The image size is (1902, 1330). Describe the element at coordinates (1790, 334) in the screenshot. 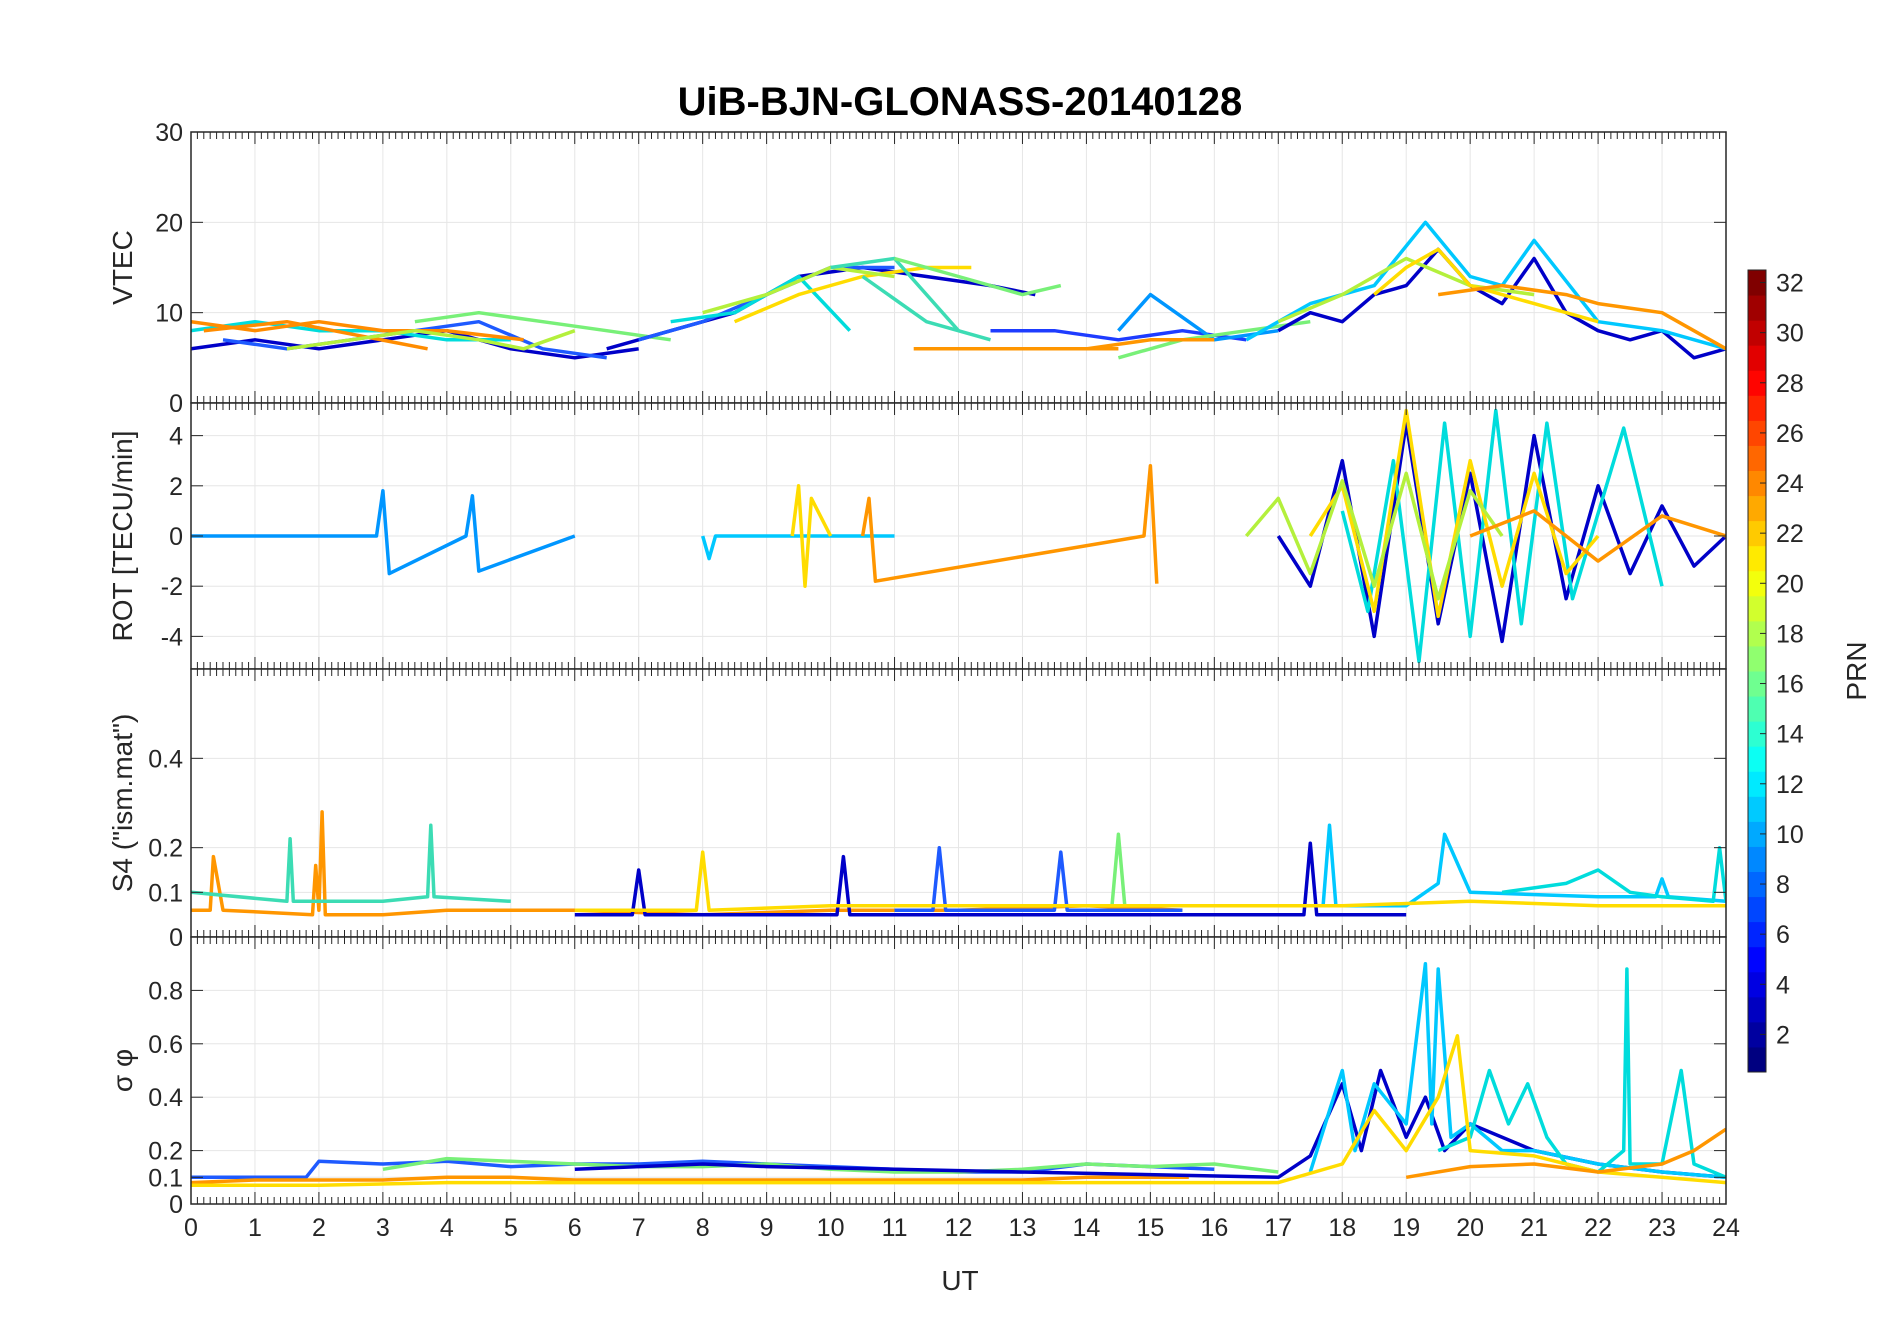

I see `colorbar-tick-label: 30` at that location.